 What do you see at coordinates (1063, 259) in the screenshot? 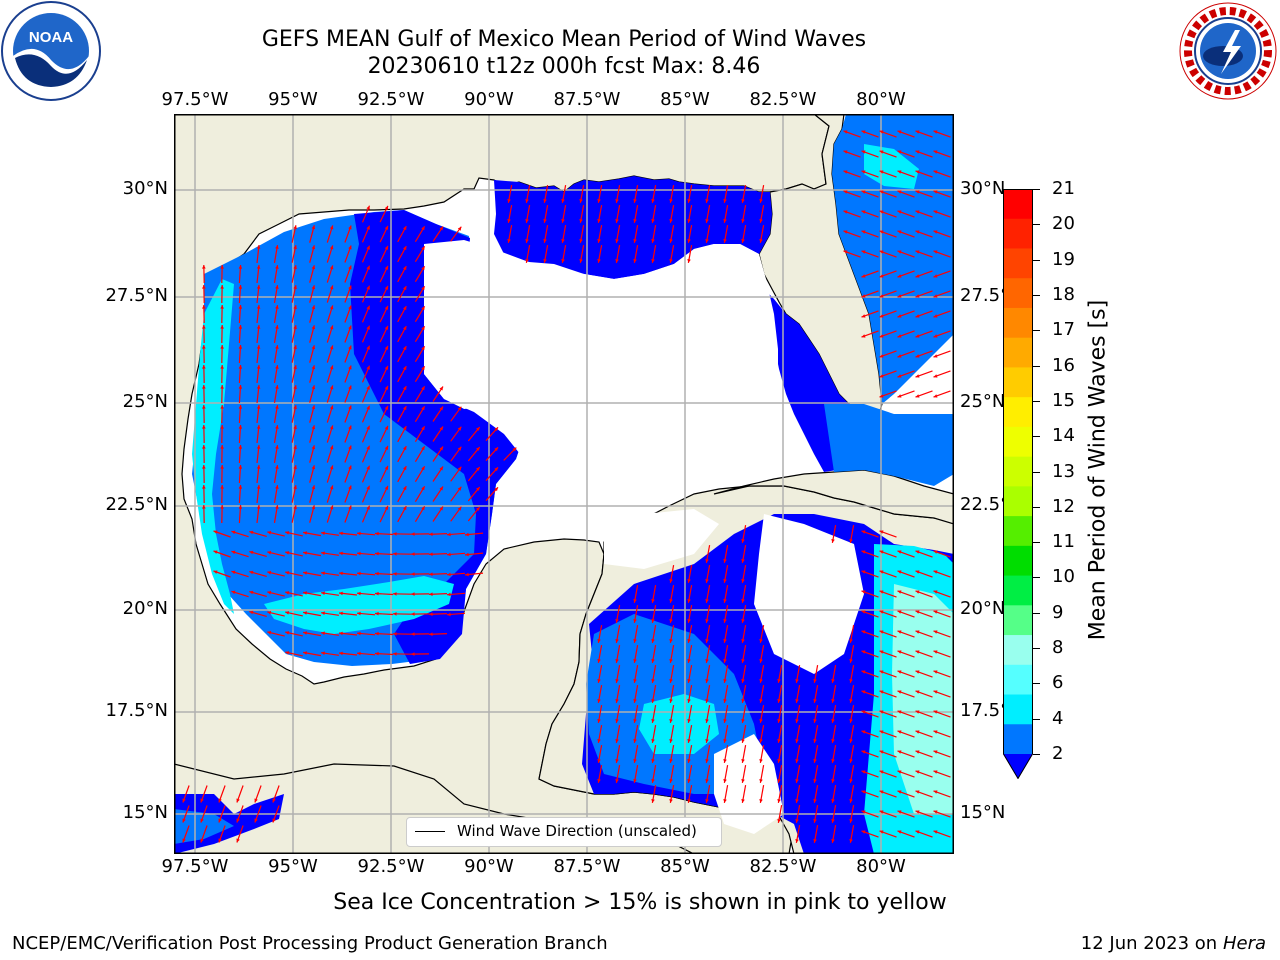
I see `colorbar-label-19: 19` at bounding box center [1063, 259].